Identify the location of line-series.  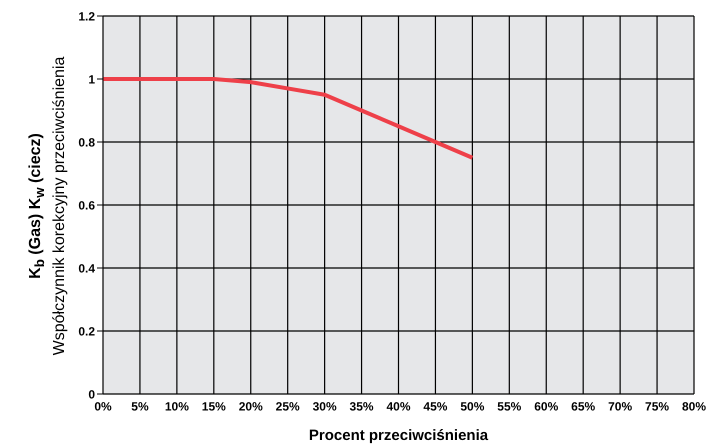
(288, 118).